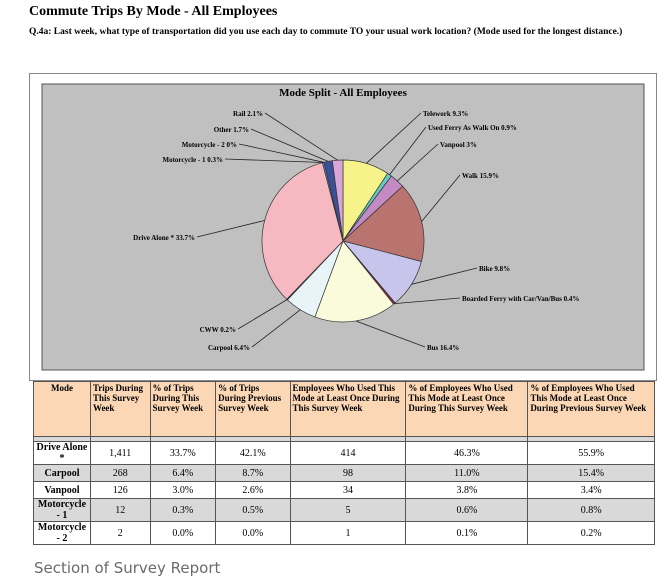 This screenshot has height=586, width=670. I want to click on slice-label-boarded-ferry-with-car-van-bus-0-4: Boarded Ferry with Car/Van/Bus 0.4%, so click(520, 299).